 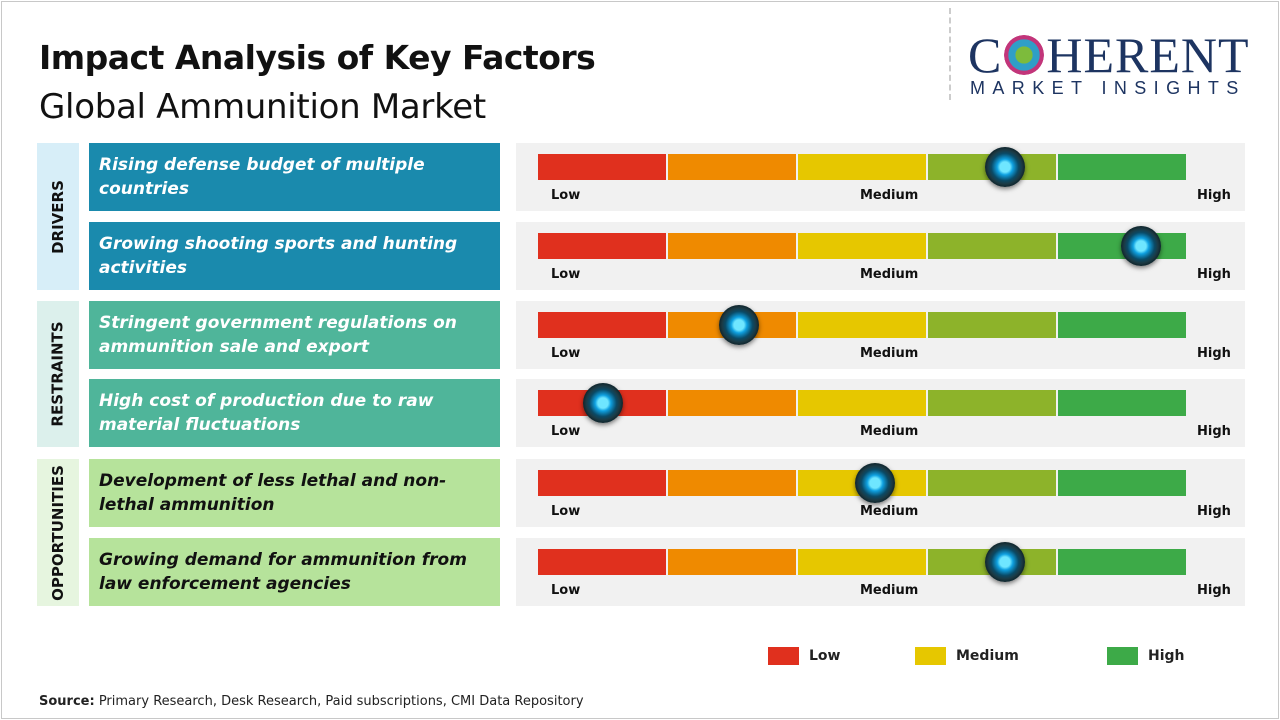 What do you see at coordinates (1024, 55) in the screenshot?
I see `globe-icon` at bounding box center [1024, 55].